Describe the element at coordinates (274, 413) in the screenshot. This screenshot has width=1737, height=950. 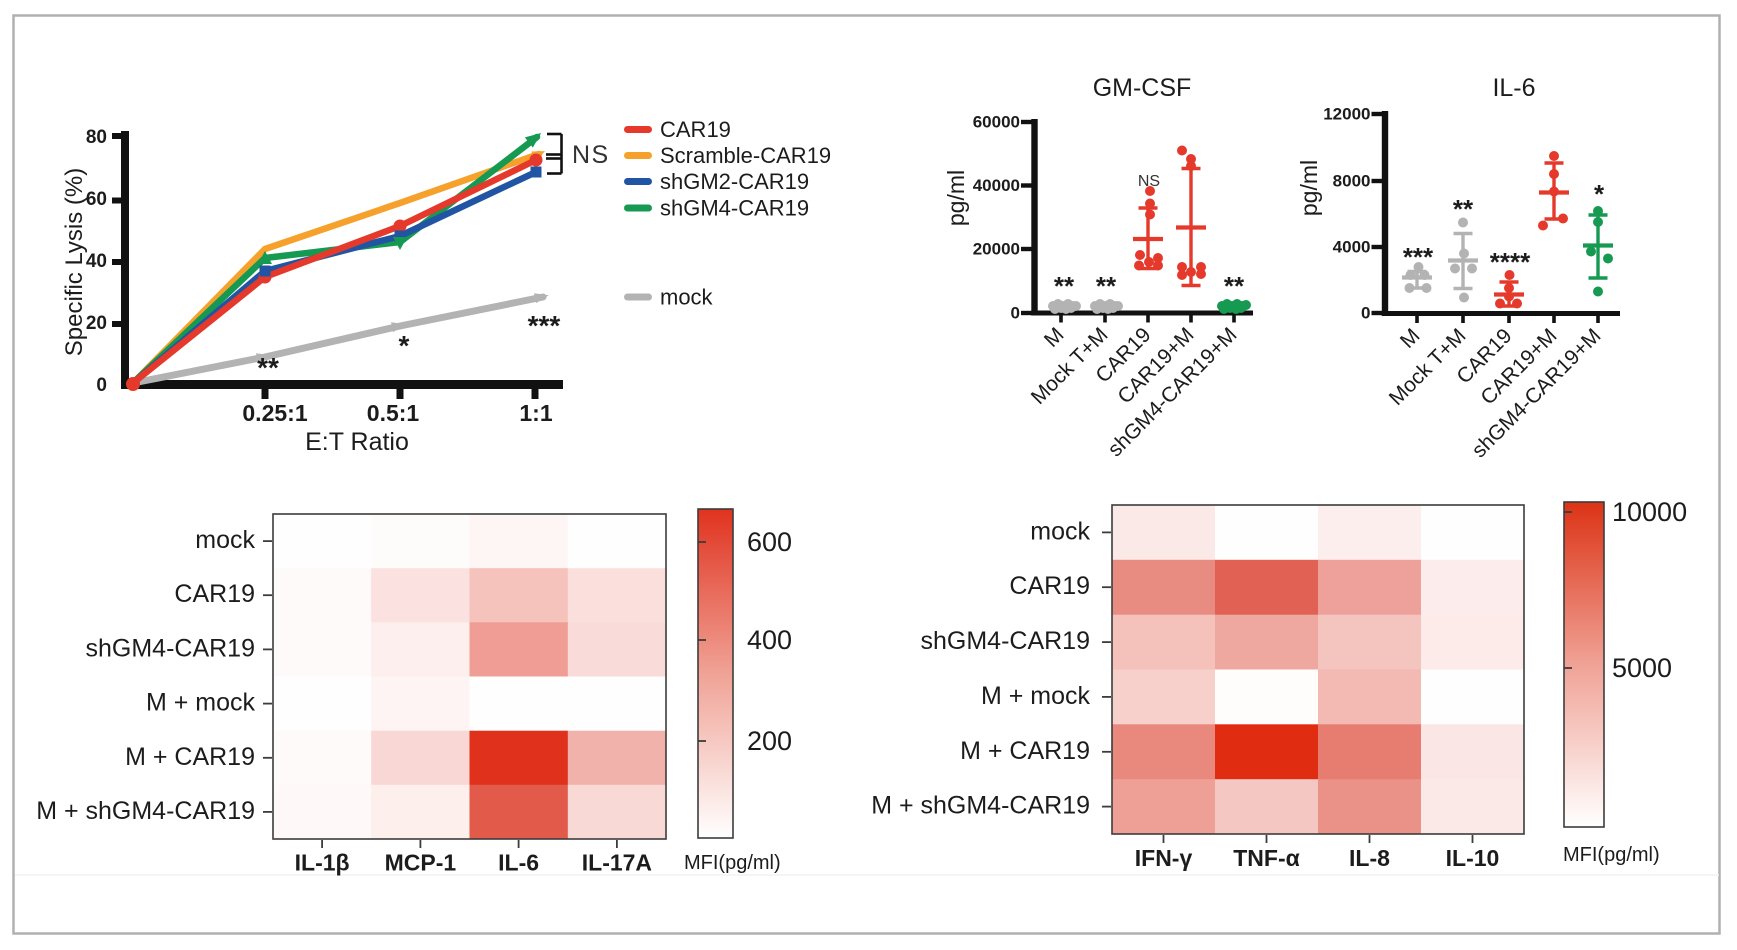
I see `svg-text: 0.25:1` at that location.